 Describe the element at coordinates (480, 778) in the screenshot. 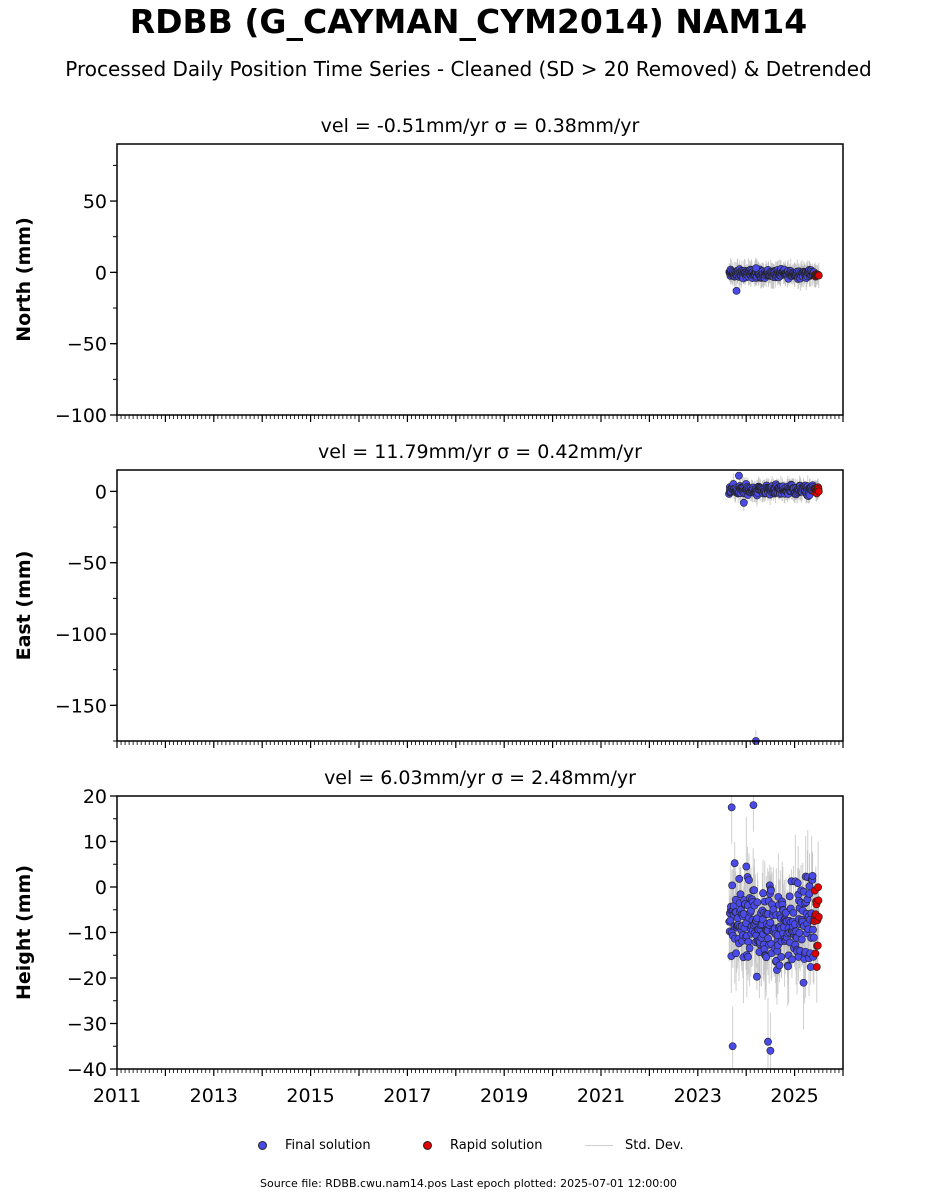

I see `panel-title: vel = 6.03mm/yr σ = 2.48mm/yr` at that location.